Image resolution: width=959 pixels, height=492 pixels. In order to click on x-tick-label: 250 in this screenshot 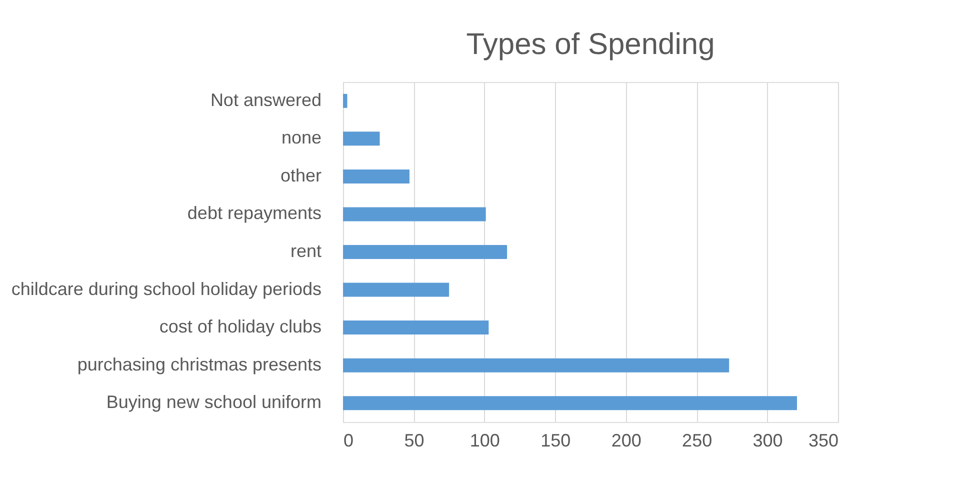, I will do `click(697, 440)`.